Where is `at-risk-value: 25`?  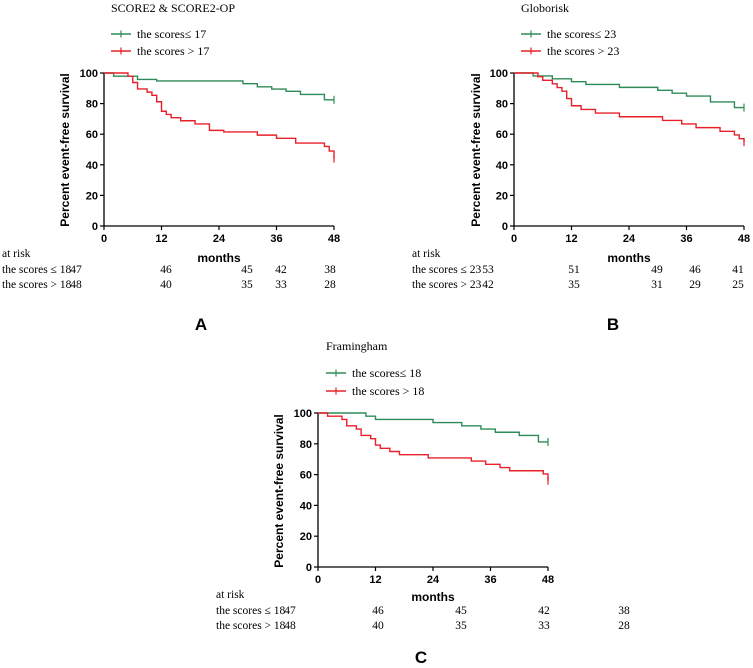 at-risk-value: 25 is located at coordinates (738, 285).